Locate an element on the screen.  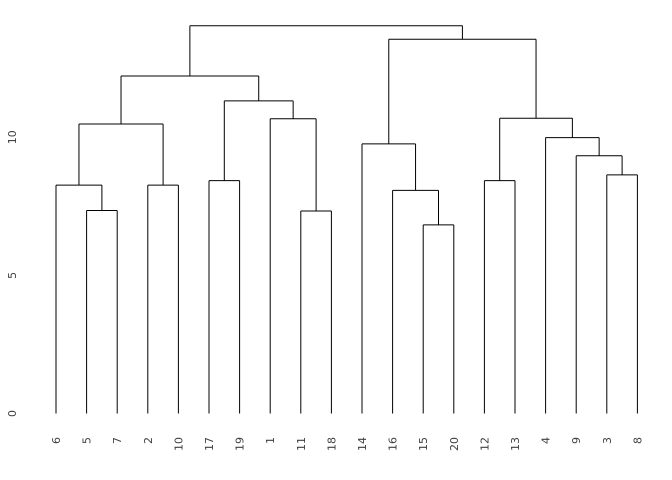
leaf-label: 12 is located at coordinates (484, 444).